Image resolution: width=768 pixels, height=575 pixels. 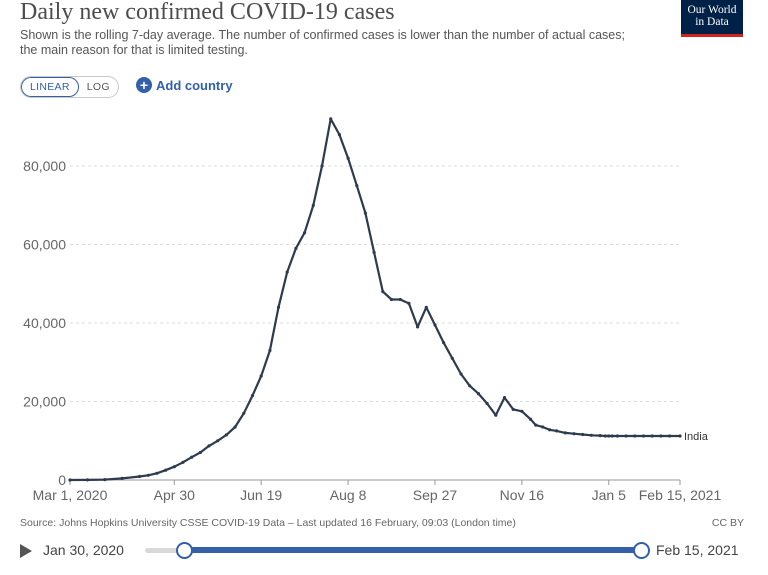 What do you see at coordinates (412, 550) in the screenshot?
I see `timeline-selected-range` at bounding box center [412, 550].